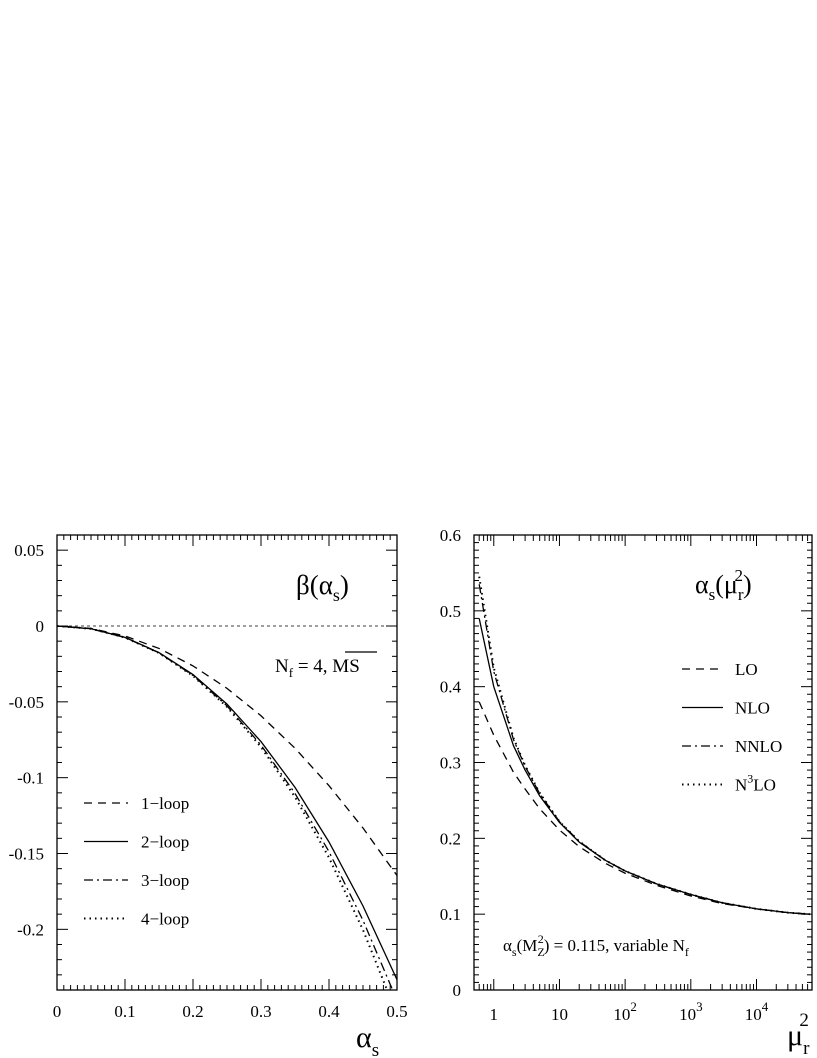 Image resolution: width=817 pixels, height=1058 pixels. What do you see at coordinates (752, 708) in the screenshot?
I see `right-legend-label: NLO` at bounding box center [752, 708].